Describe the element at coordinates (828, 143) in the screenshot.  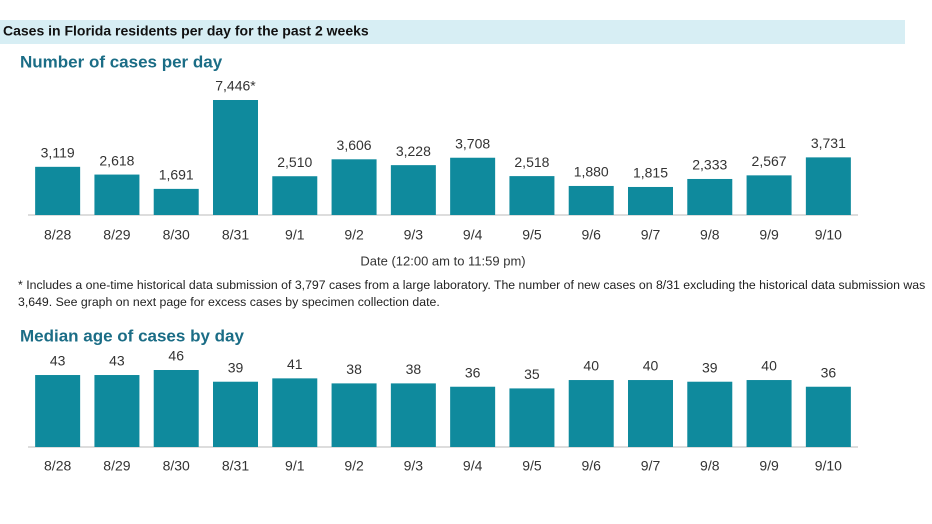
I see `value-label: 3,731` at that location.